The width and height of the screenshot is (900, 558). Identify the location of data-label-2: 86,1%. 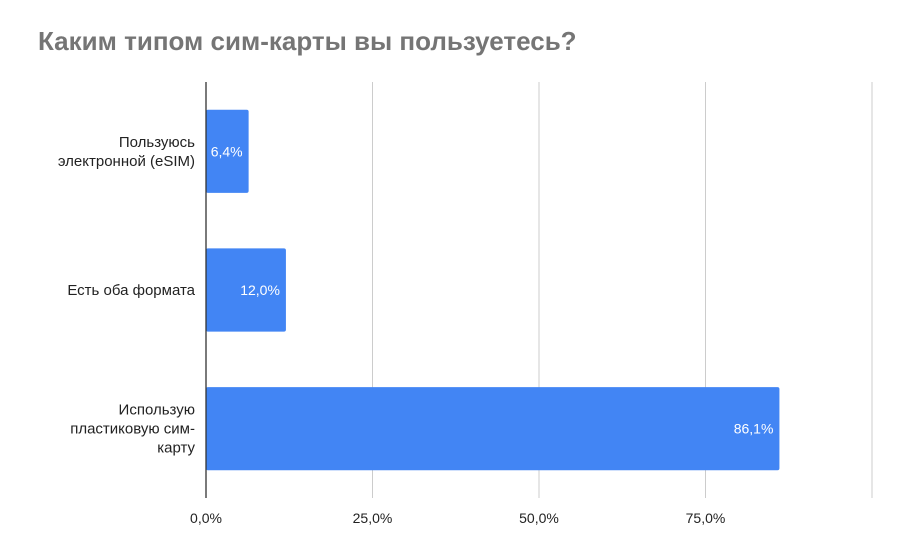
(754, 429).